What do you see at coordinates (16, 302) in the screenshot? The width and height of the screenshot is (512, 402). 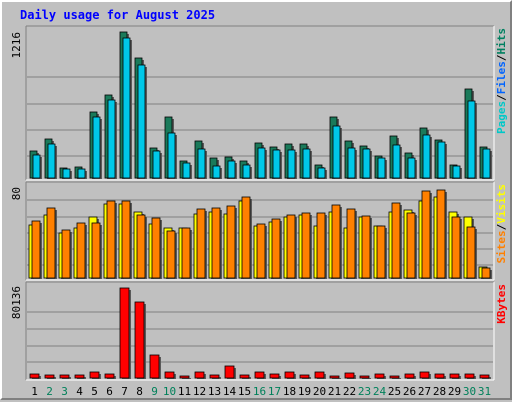 I see `scale-max-label: 80136` at bounding box center [16, 302].